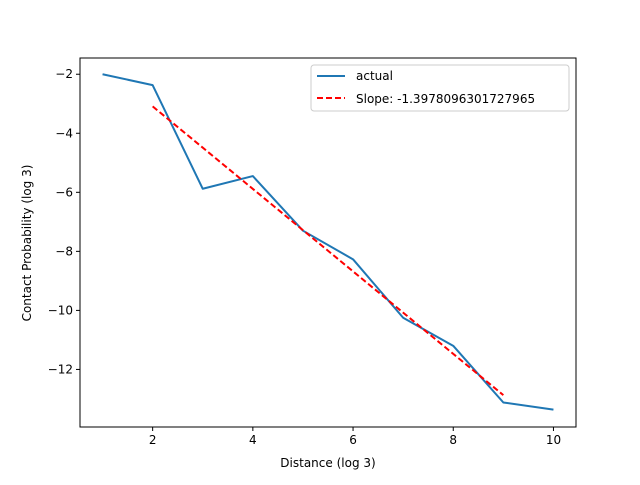 The height and width of the screenshot is (485, 640). I want to click on legend: actual Slope: -1.3978096301727965, so click(440, 88).